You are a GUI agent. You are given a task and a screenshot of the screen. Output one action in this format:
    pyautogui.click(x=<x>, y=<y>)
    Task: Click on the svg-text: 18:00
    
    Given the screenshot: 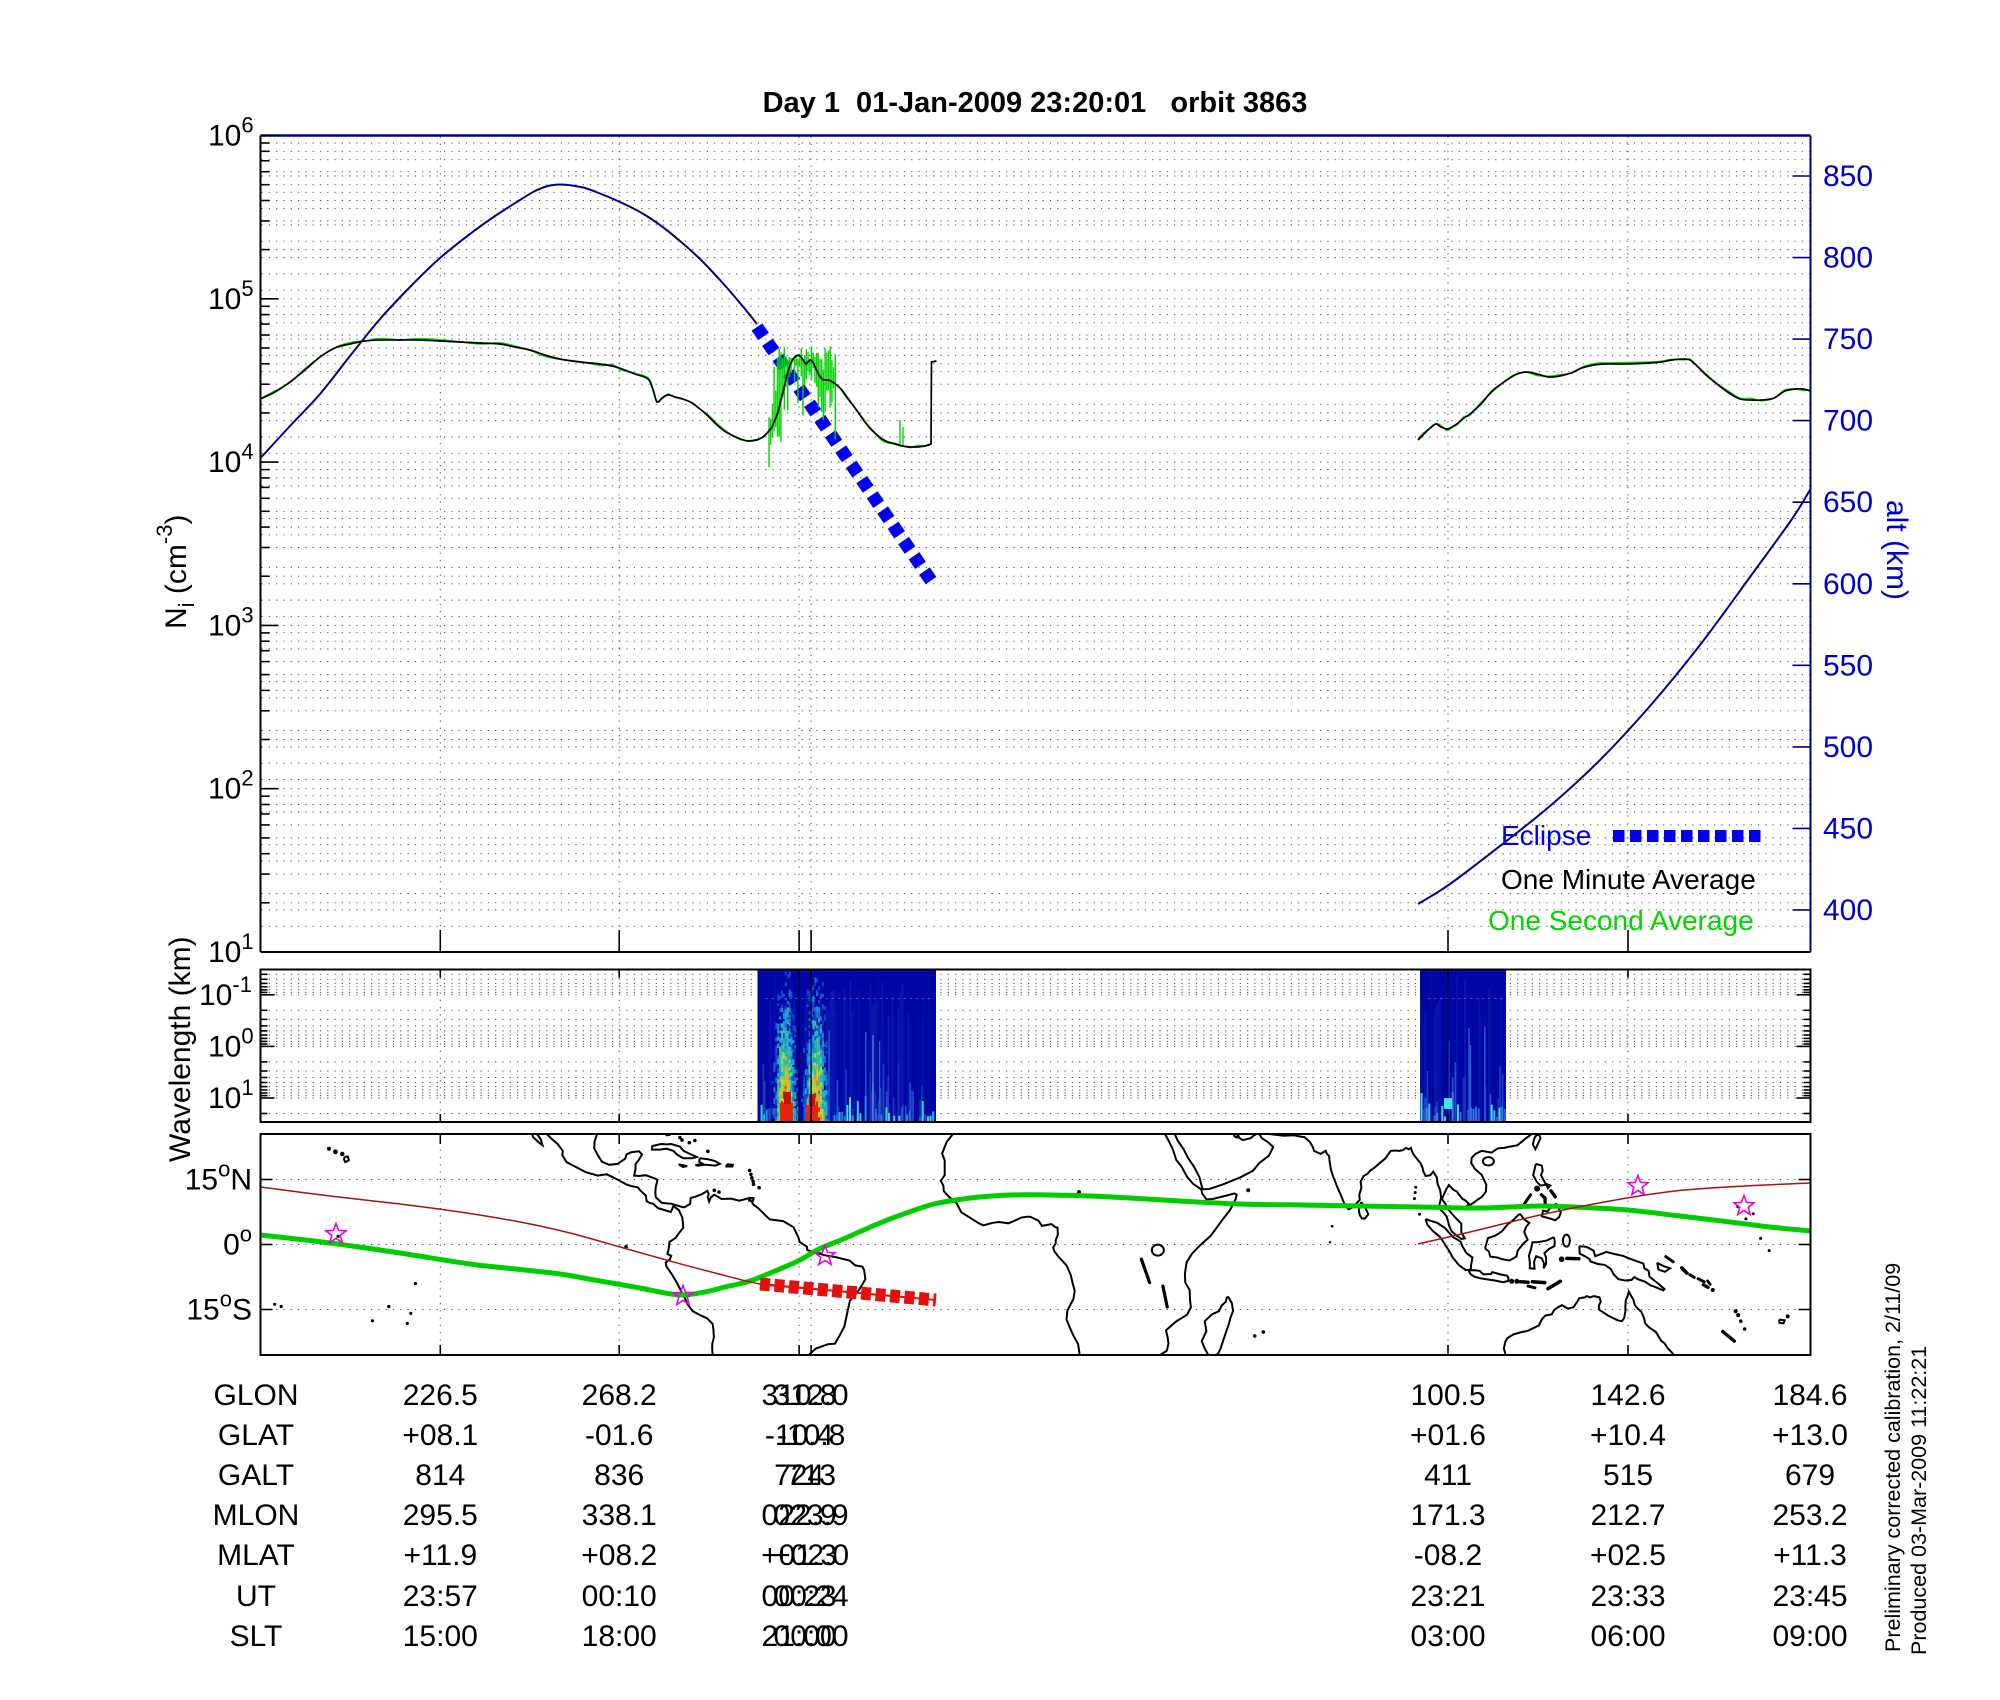 What is the action you would take?
    pyautogui.click(x=619, y=1636)
    